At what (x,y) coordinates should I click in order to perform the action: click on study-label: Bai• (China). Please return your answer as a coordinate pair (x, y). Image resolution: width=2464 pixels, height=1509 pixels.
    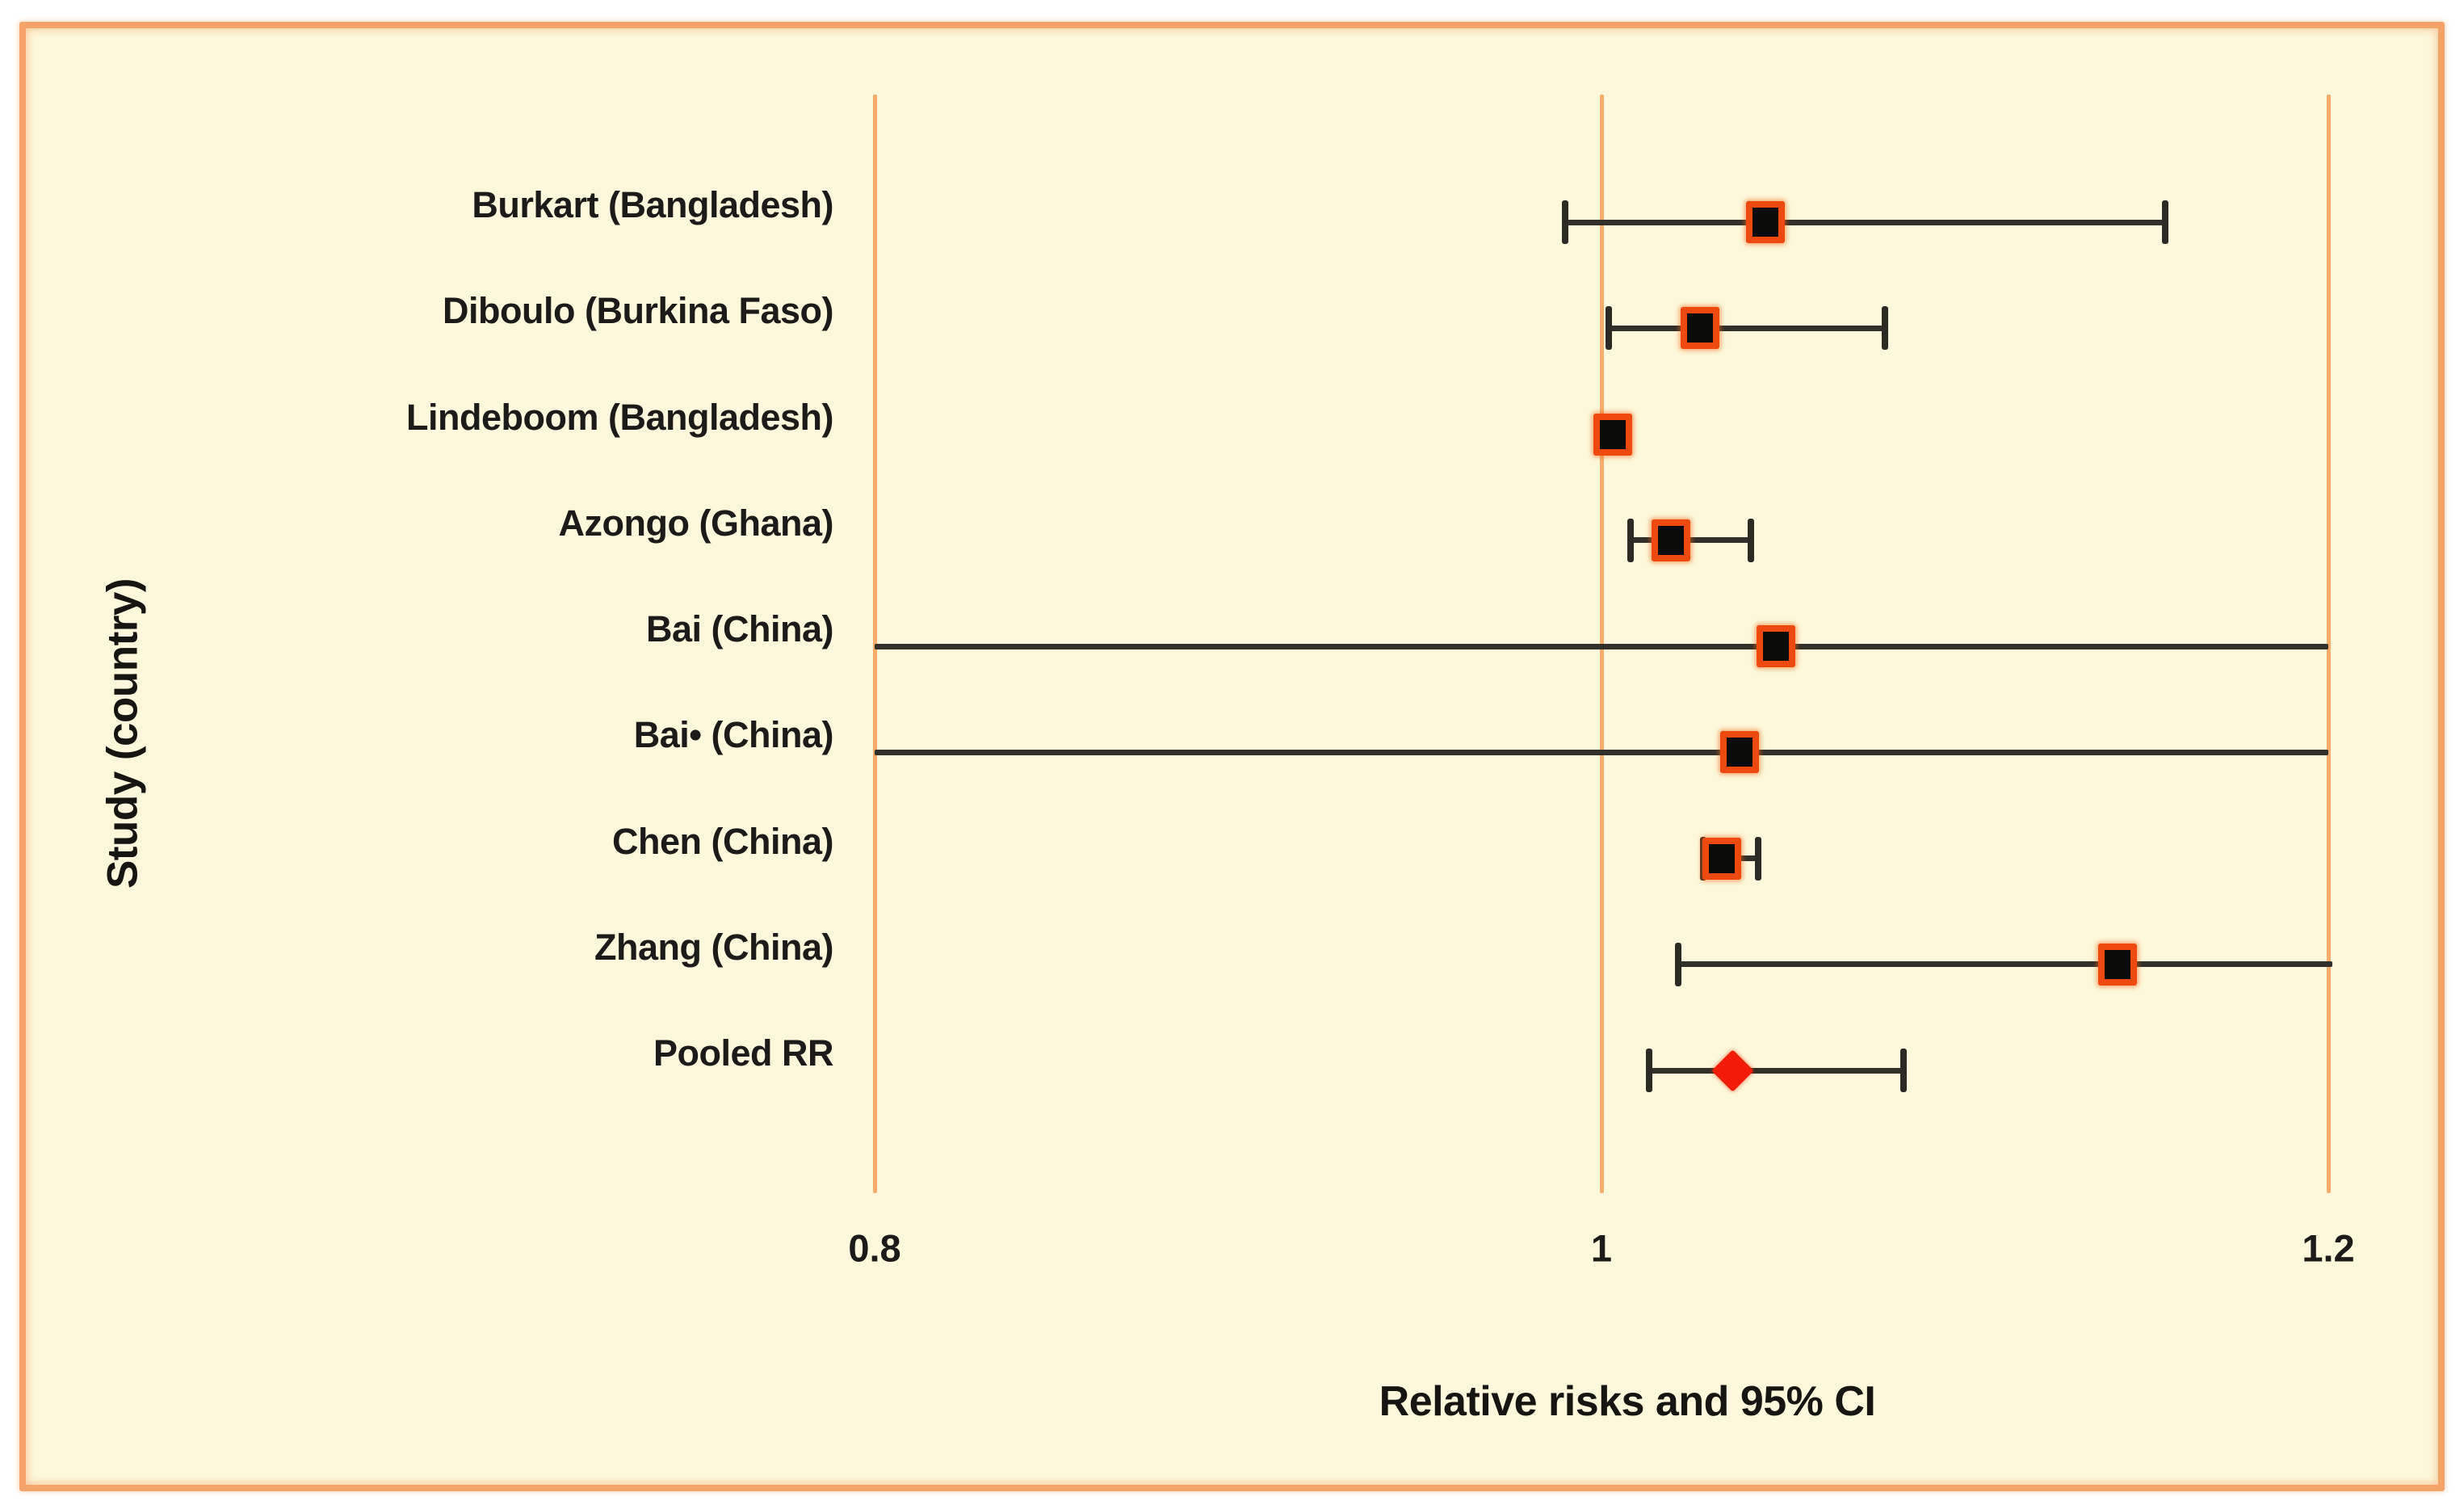
    Looking at the image, I should click on (733, 735).